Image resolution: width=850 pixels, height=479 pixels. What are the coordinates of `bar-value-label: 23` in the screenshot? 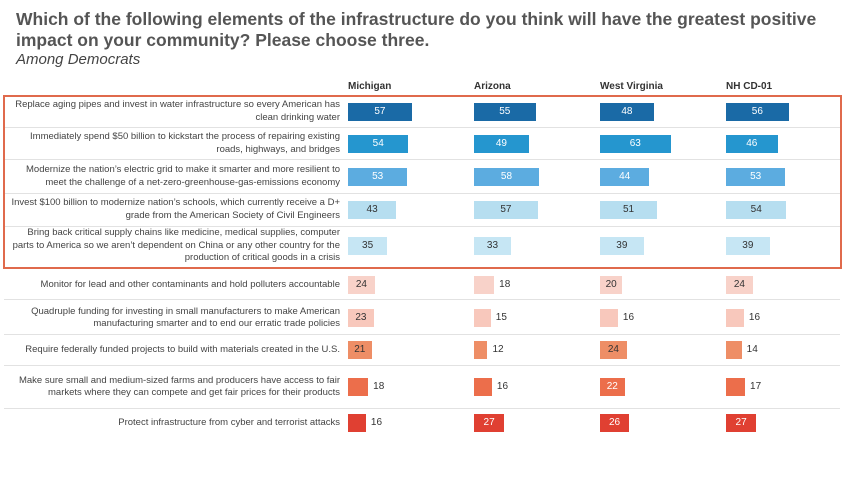 It's located at (361, 317).